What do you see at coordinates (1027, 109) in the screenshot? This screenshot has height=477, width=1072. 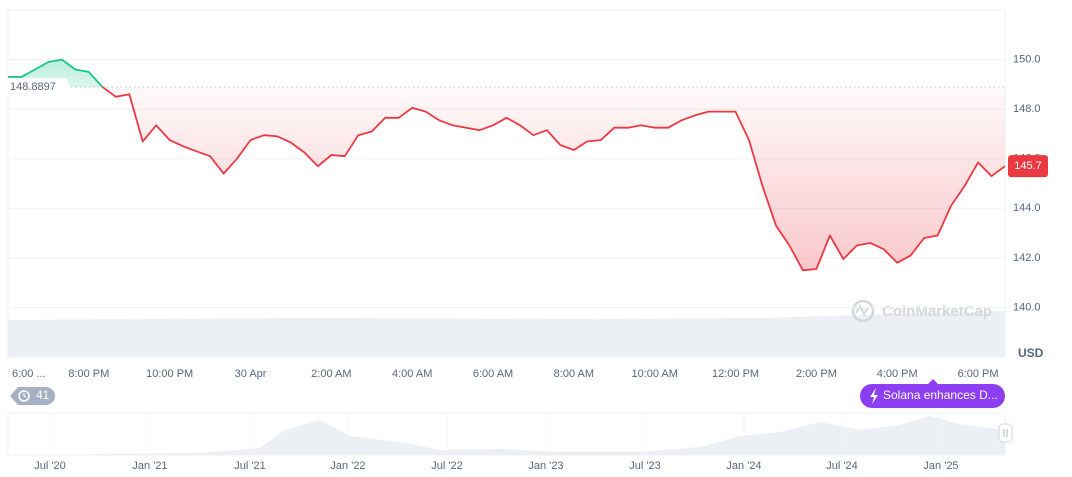 I see `y-tick-label: 148.0` at bounding box center [1027, 109].